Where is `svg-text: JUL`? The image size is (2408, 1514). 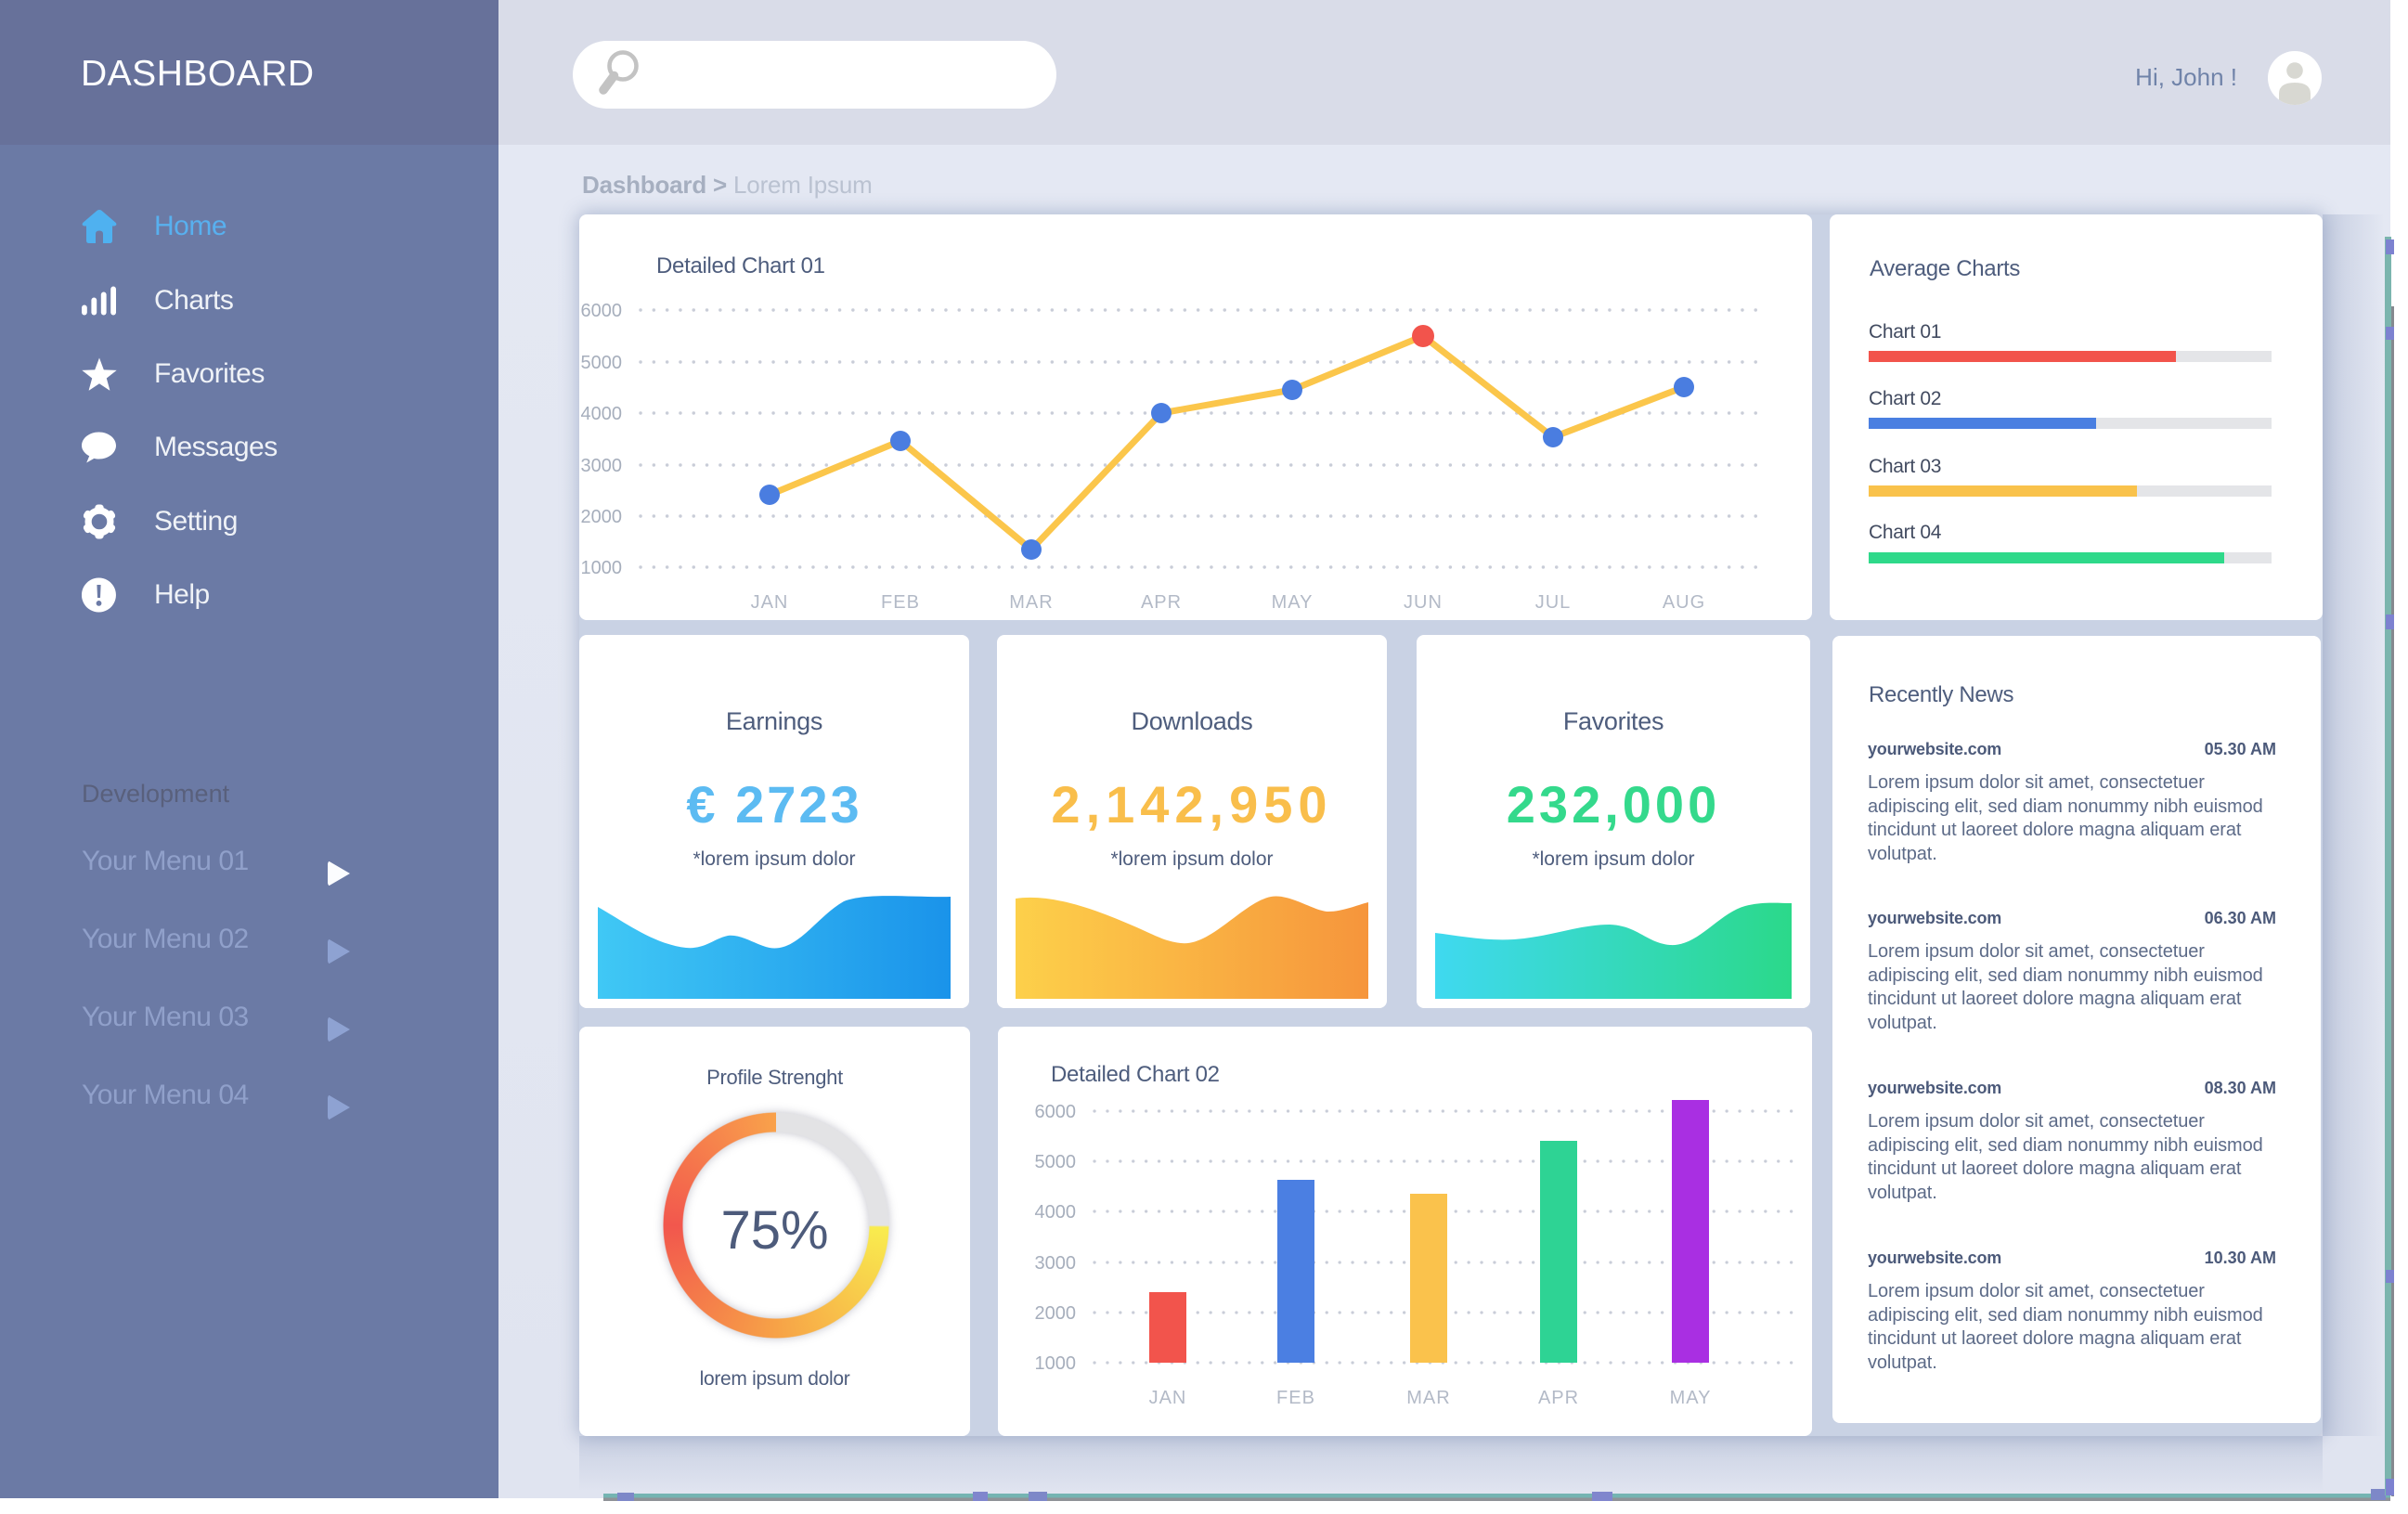 svg-text: JUL is located at coordinates (1553, 603).